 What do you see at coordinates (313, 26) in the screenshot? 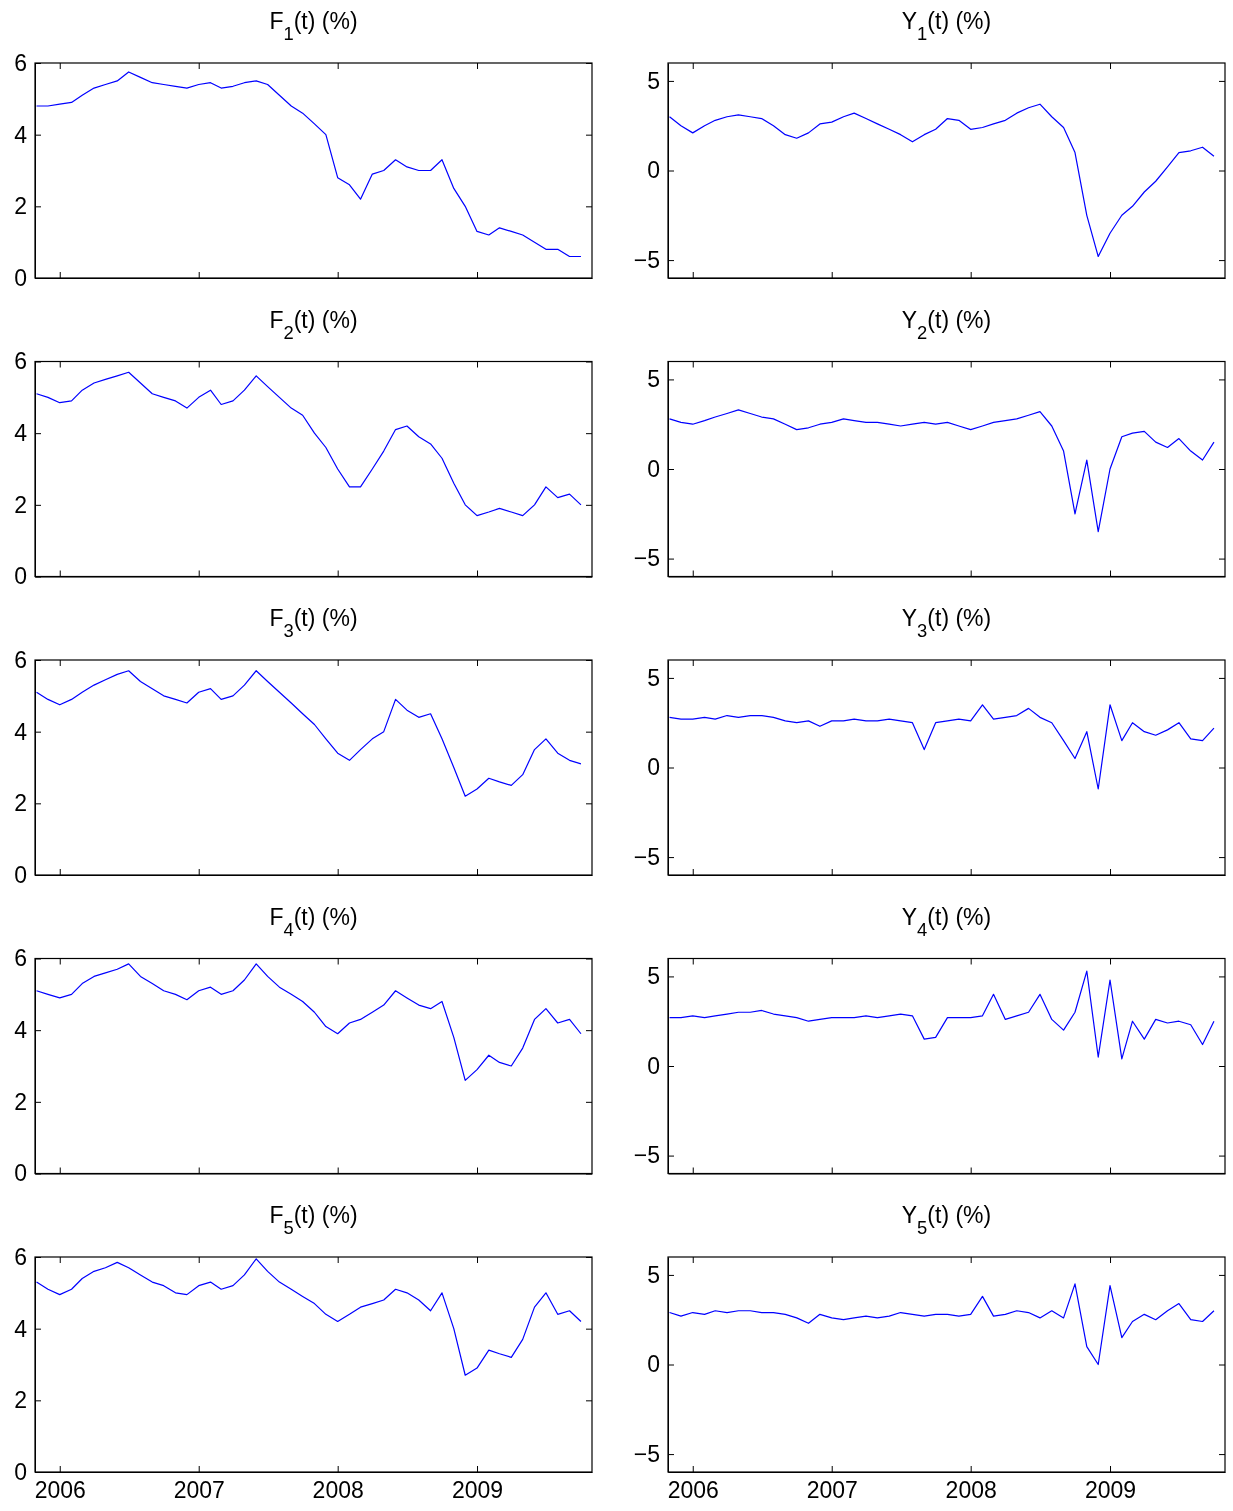
I see `chart-title: F$_{1}$(t) (%)` at bounding box center [313, 26].